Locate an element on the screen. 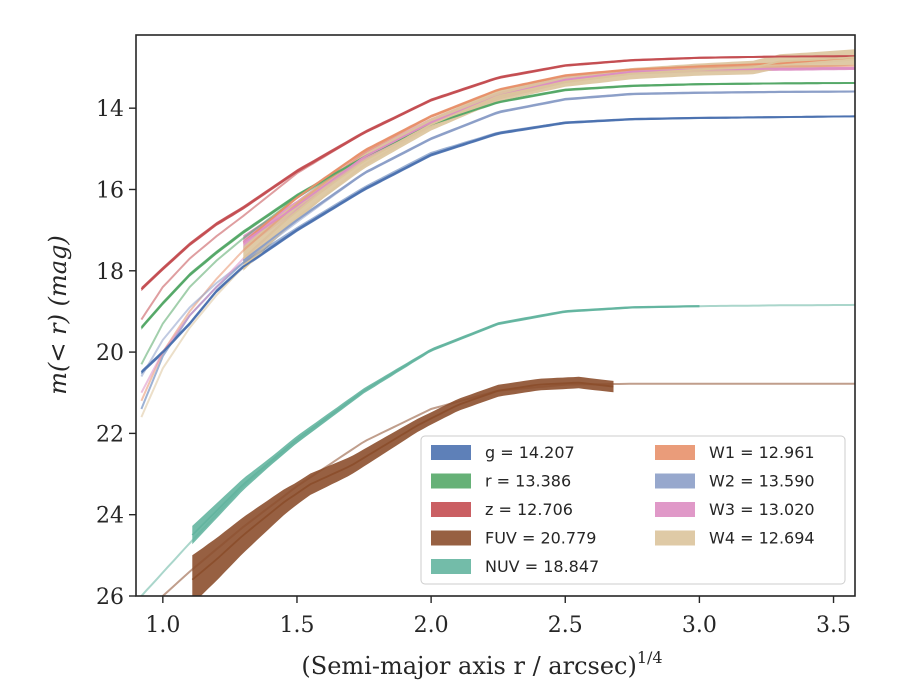 The width and height of the screenshot is (900, 700). y-tick-label: 26 is located at coordinates (110, 597).